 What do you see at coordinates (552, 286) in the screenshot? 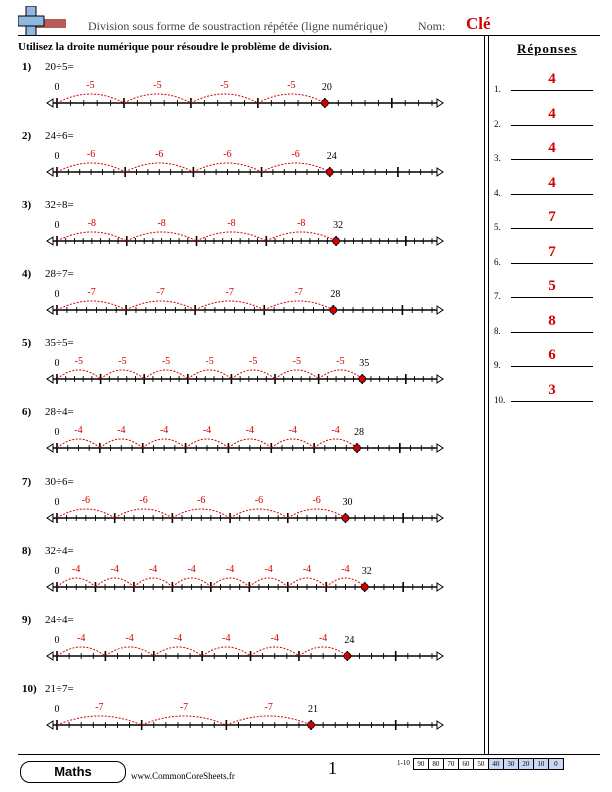
I see `answer-value: 5` at bounding box center [552, 286].